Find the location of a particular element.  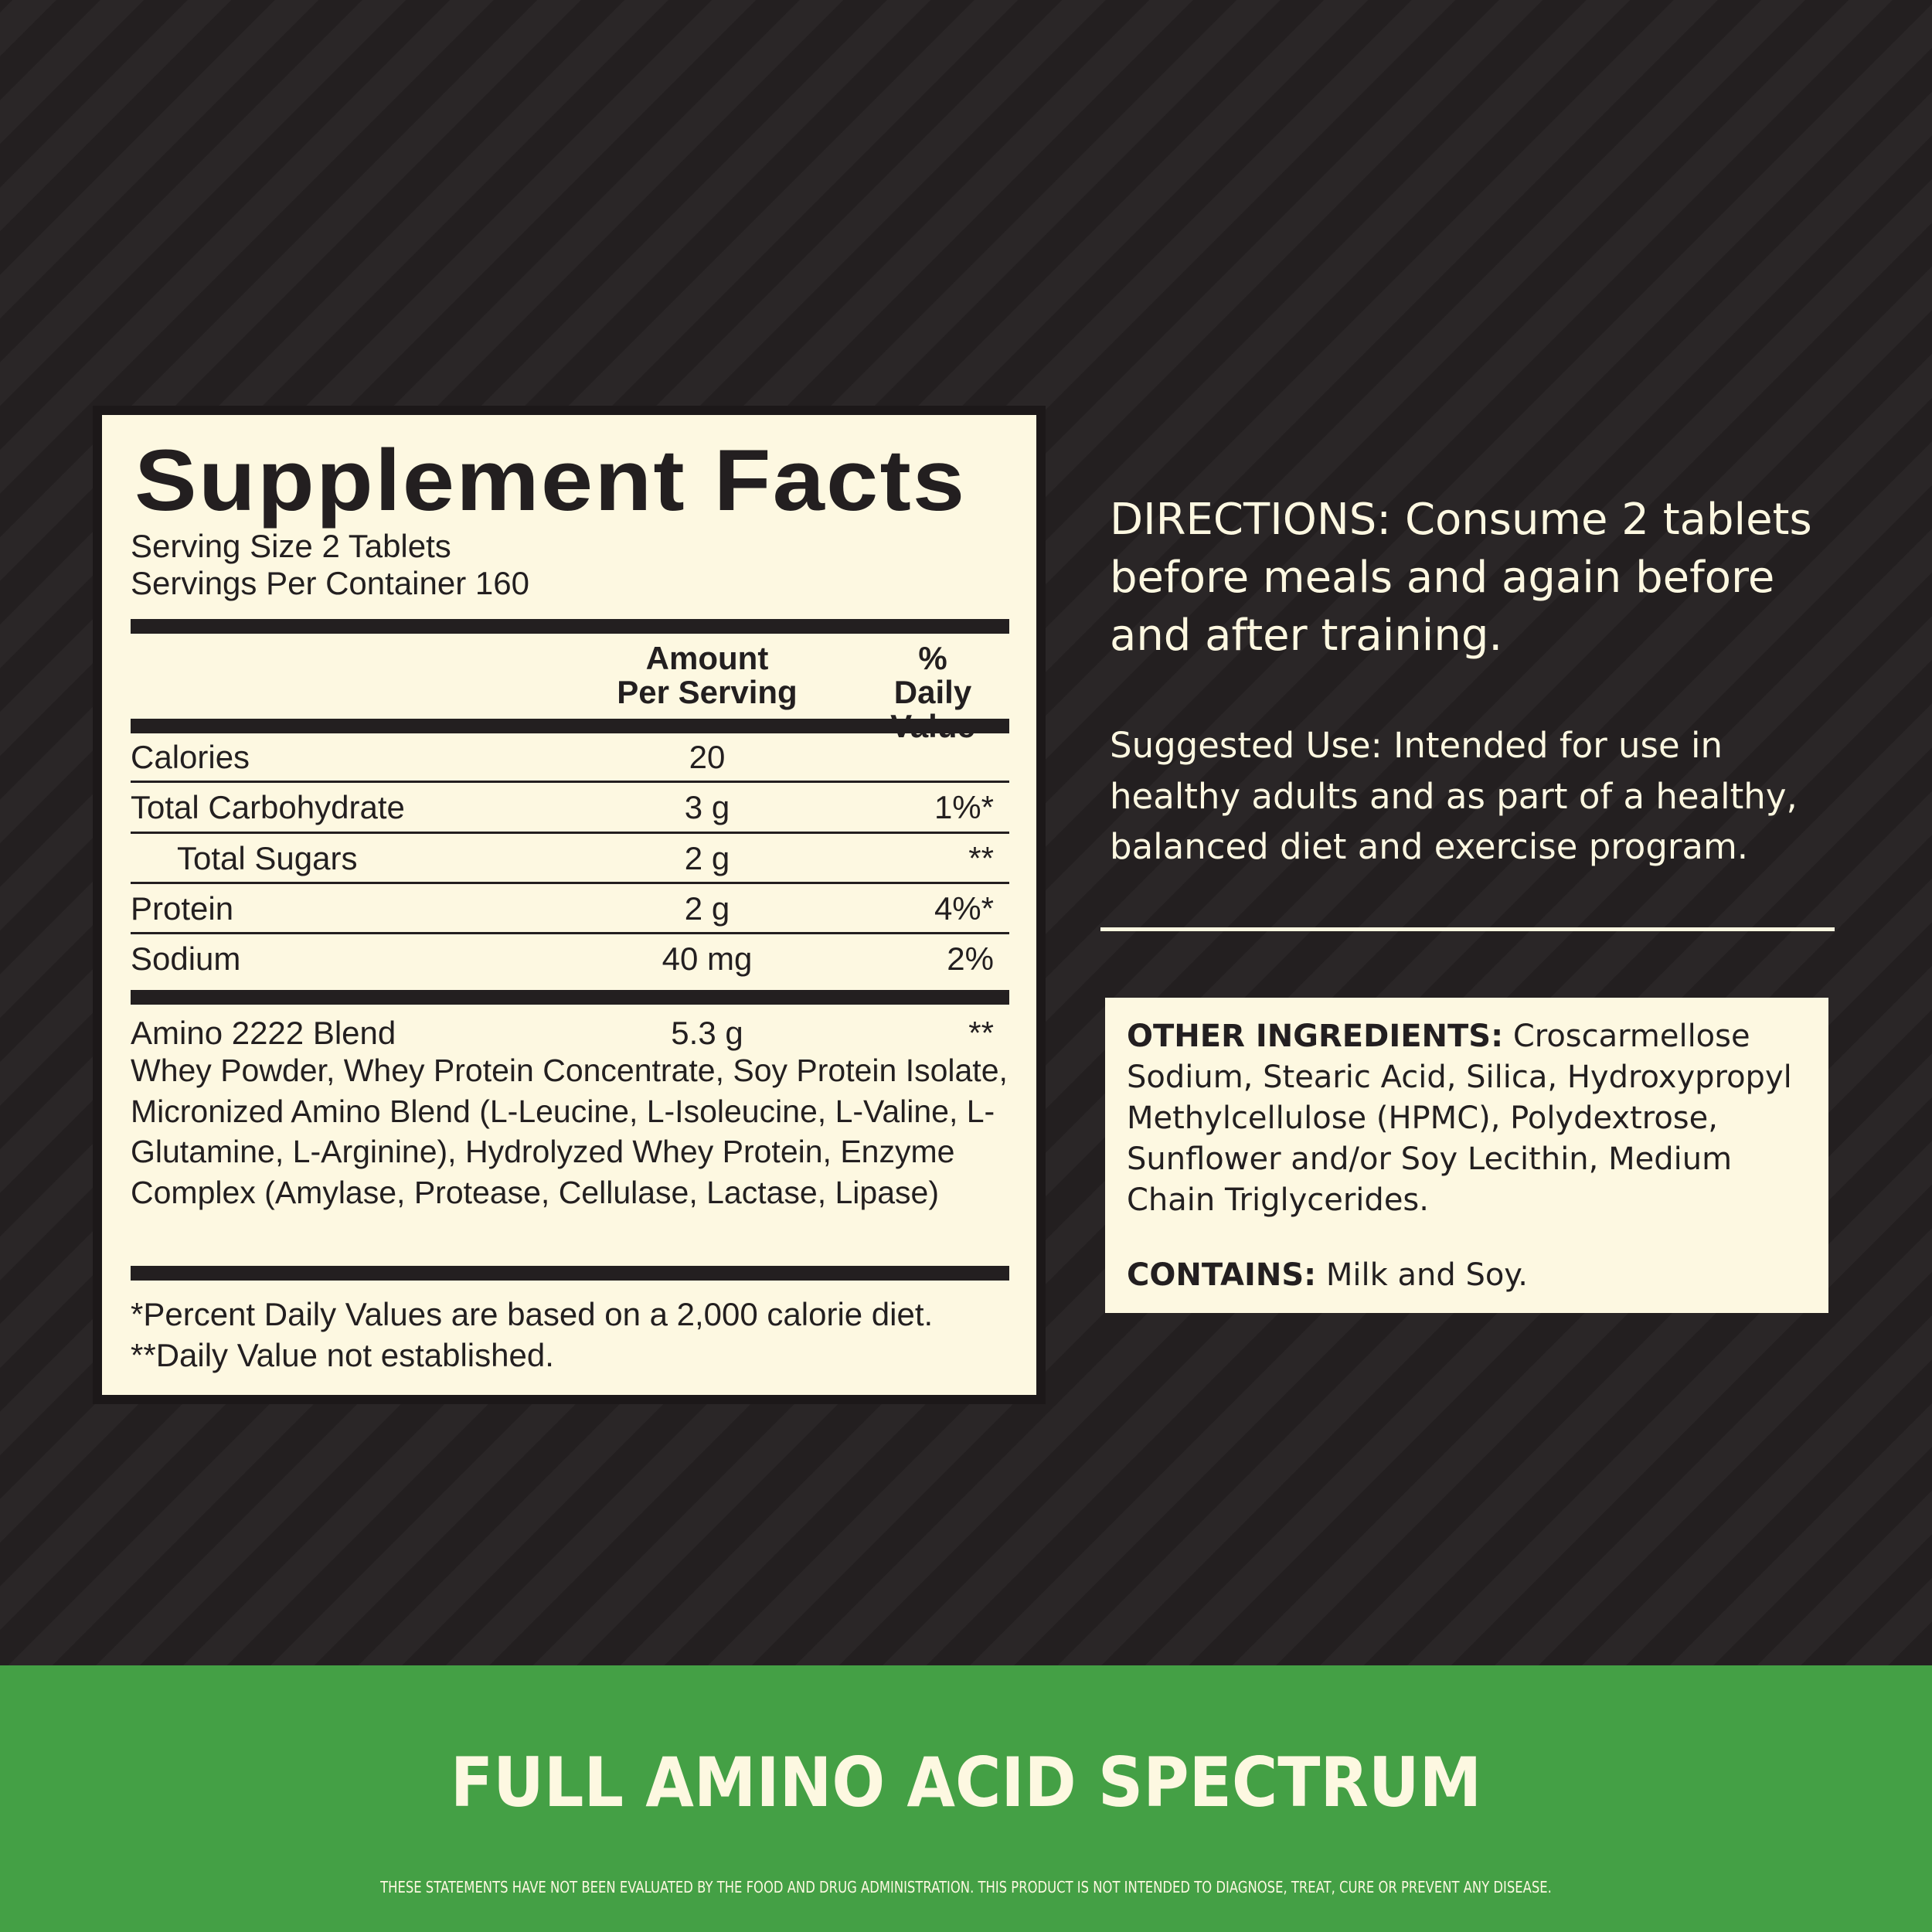

nutrient-name: Total Carbohydrate is located at coordinates (268, 807).